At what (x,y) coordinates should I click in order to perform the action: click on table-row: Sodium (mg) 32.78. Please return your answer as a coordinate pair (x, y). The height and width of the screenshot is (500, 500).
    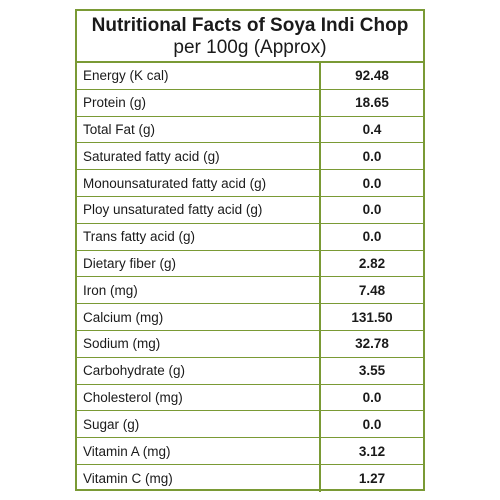
    Looking at the image, I should click on (250, 344).